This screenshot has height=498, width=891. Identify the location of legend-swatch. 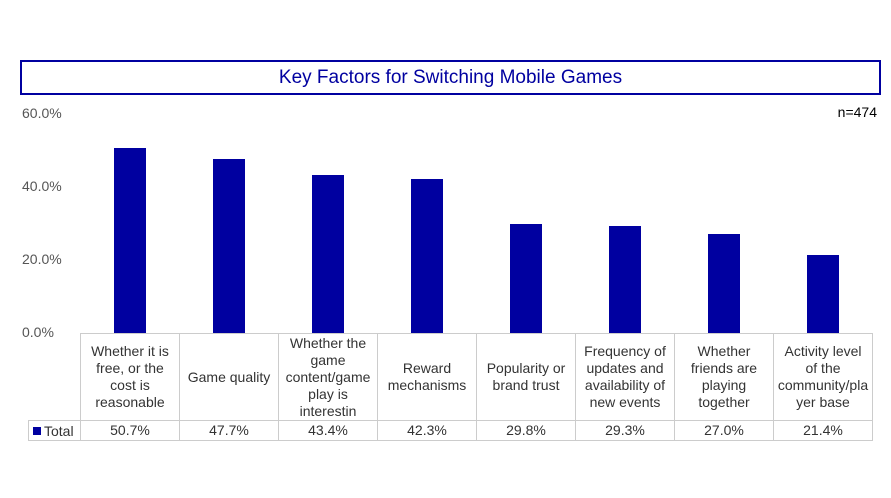
(37, 430).